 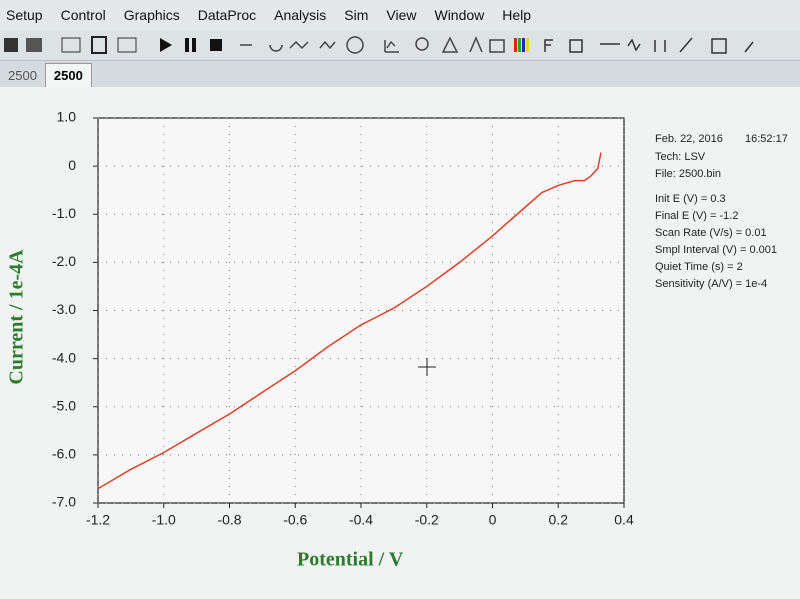 What do you see at coordinates (98, 520) in the screenshot?
I see `x-tick-label: -1.2` at bounding box center [98, 520].